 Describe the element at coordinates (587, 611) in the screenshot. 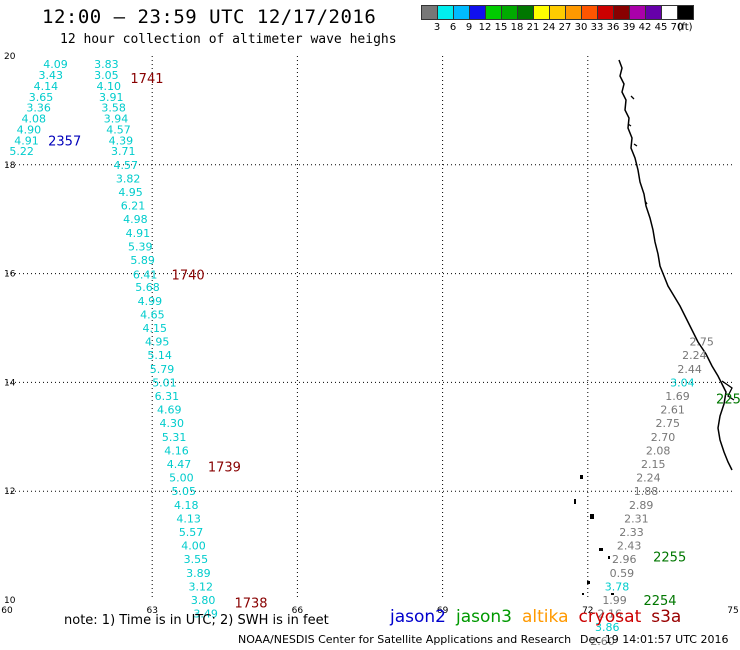

I see `lon-tick-label: 72` at that location.